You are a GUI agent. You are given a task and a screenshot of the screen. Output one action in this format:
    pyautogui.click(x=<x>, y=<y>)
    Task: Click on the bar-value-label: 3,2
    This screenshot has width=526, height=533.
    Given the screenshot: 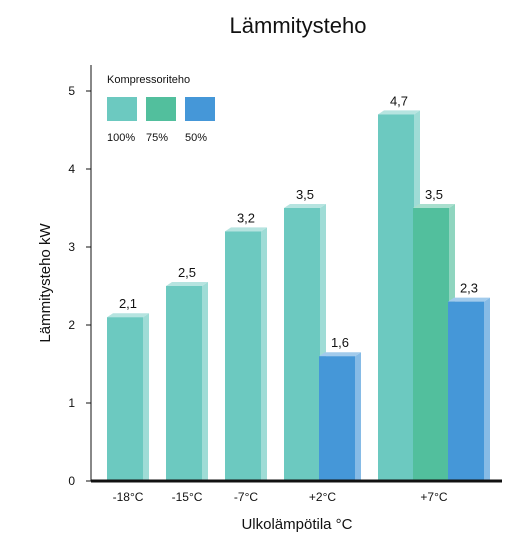 What is the action you would take?
    pyautogui.click(x=246, y=217)
    